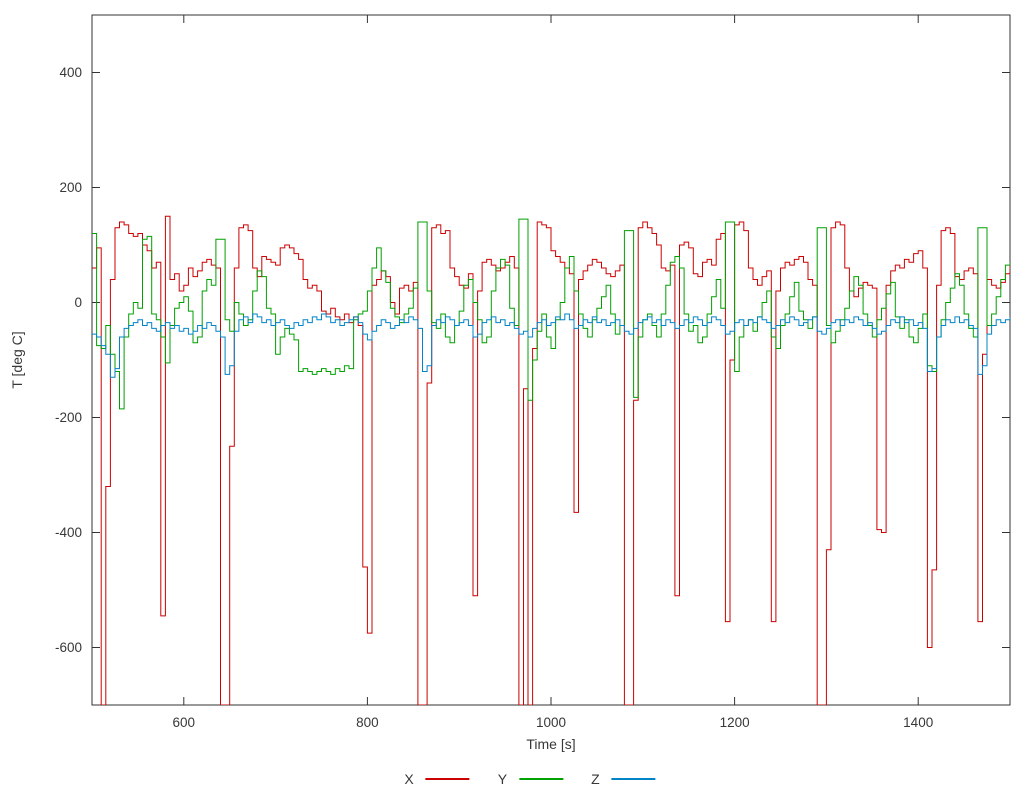  Describe the element at coordinates (70, 72) in the screenshot. I see `y-tick-label: 400` at that location.